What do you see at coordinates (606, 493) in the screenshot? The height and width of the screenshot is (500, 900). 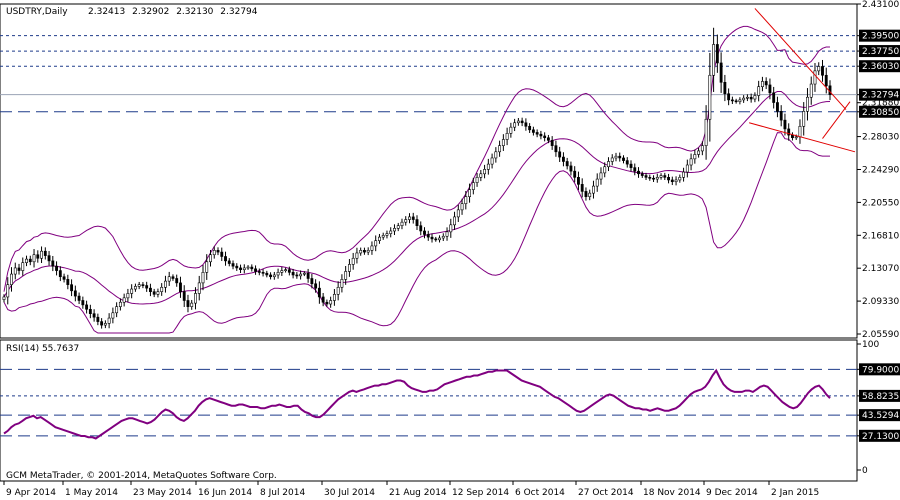 I see `time-tick-label: 27 Oct 2014` at bounding box center [606, 493].